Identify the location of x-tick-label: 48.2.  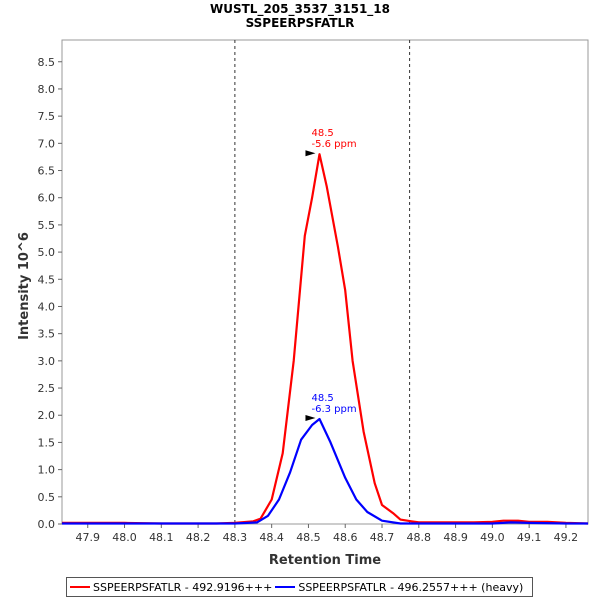
(198, 537).